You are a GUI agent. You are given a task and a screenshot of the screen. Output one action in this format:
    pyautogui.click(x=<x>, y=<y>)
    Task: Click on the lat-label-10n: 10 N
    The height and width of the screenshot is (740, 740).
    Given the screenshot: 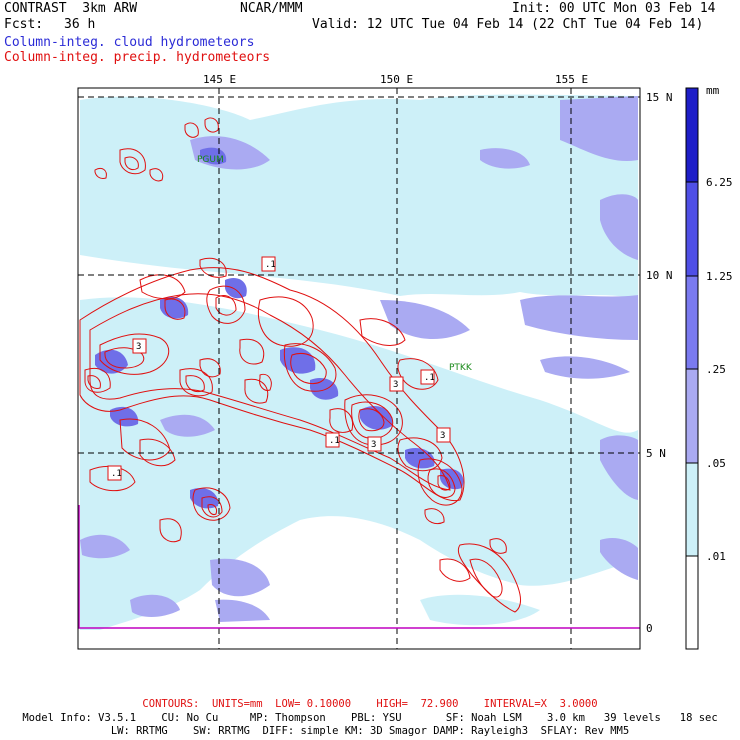 What is the action you would take?
    pyautogui.click(x=659, y=275)
    